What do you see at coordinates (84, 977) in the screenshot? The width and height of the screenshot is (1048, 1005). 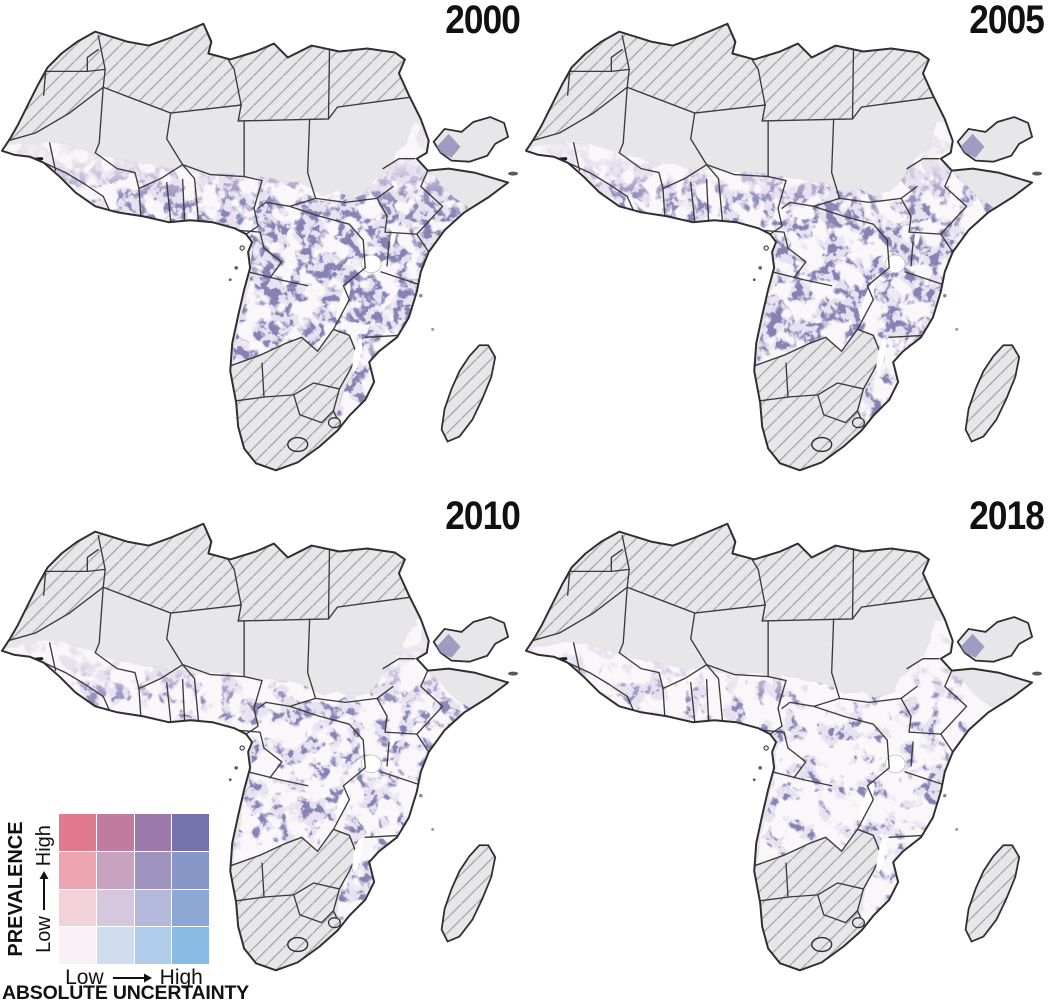 I see `legend-x-low-label: Low` at bounding box center [84, 977].